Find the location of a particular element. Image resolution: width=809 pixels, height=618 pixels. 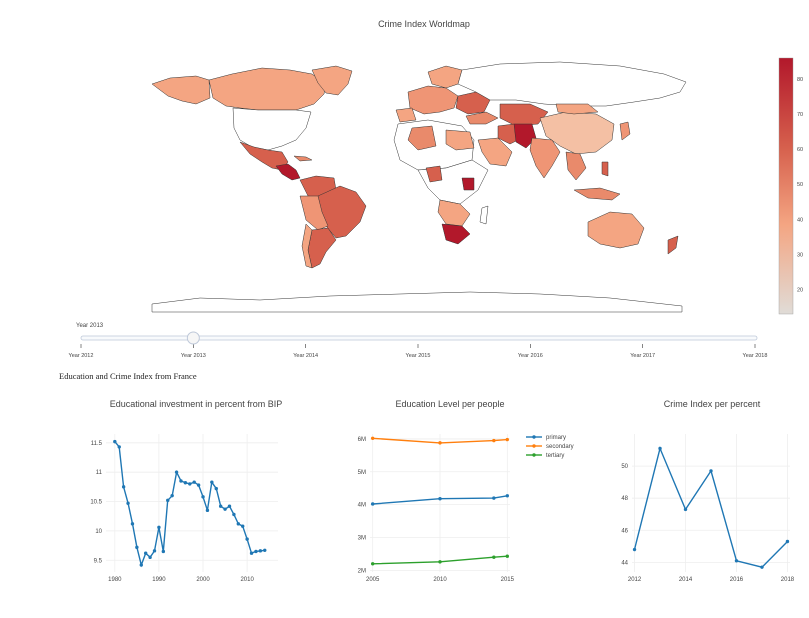

country-argentina is located at coordinates (322, 248).